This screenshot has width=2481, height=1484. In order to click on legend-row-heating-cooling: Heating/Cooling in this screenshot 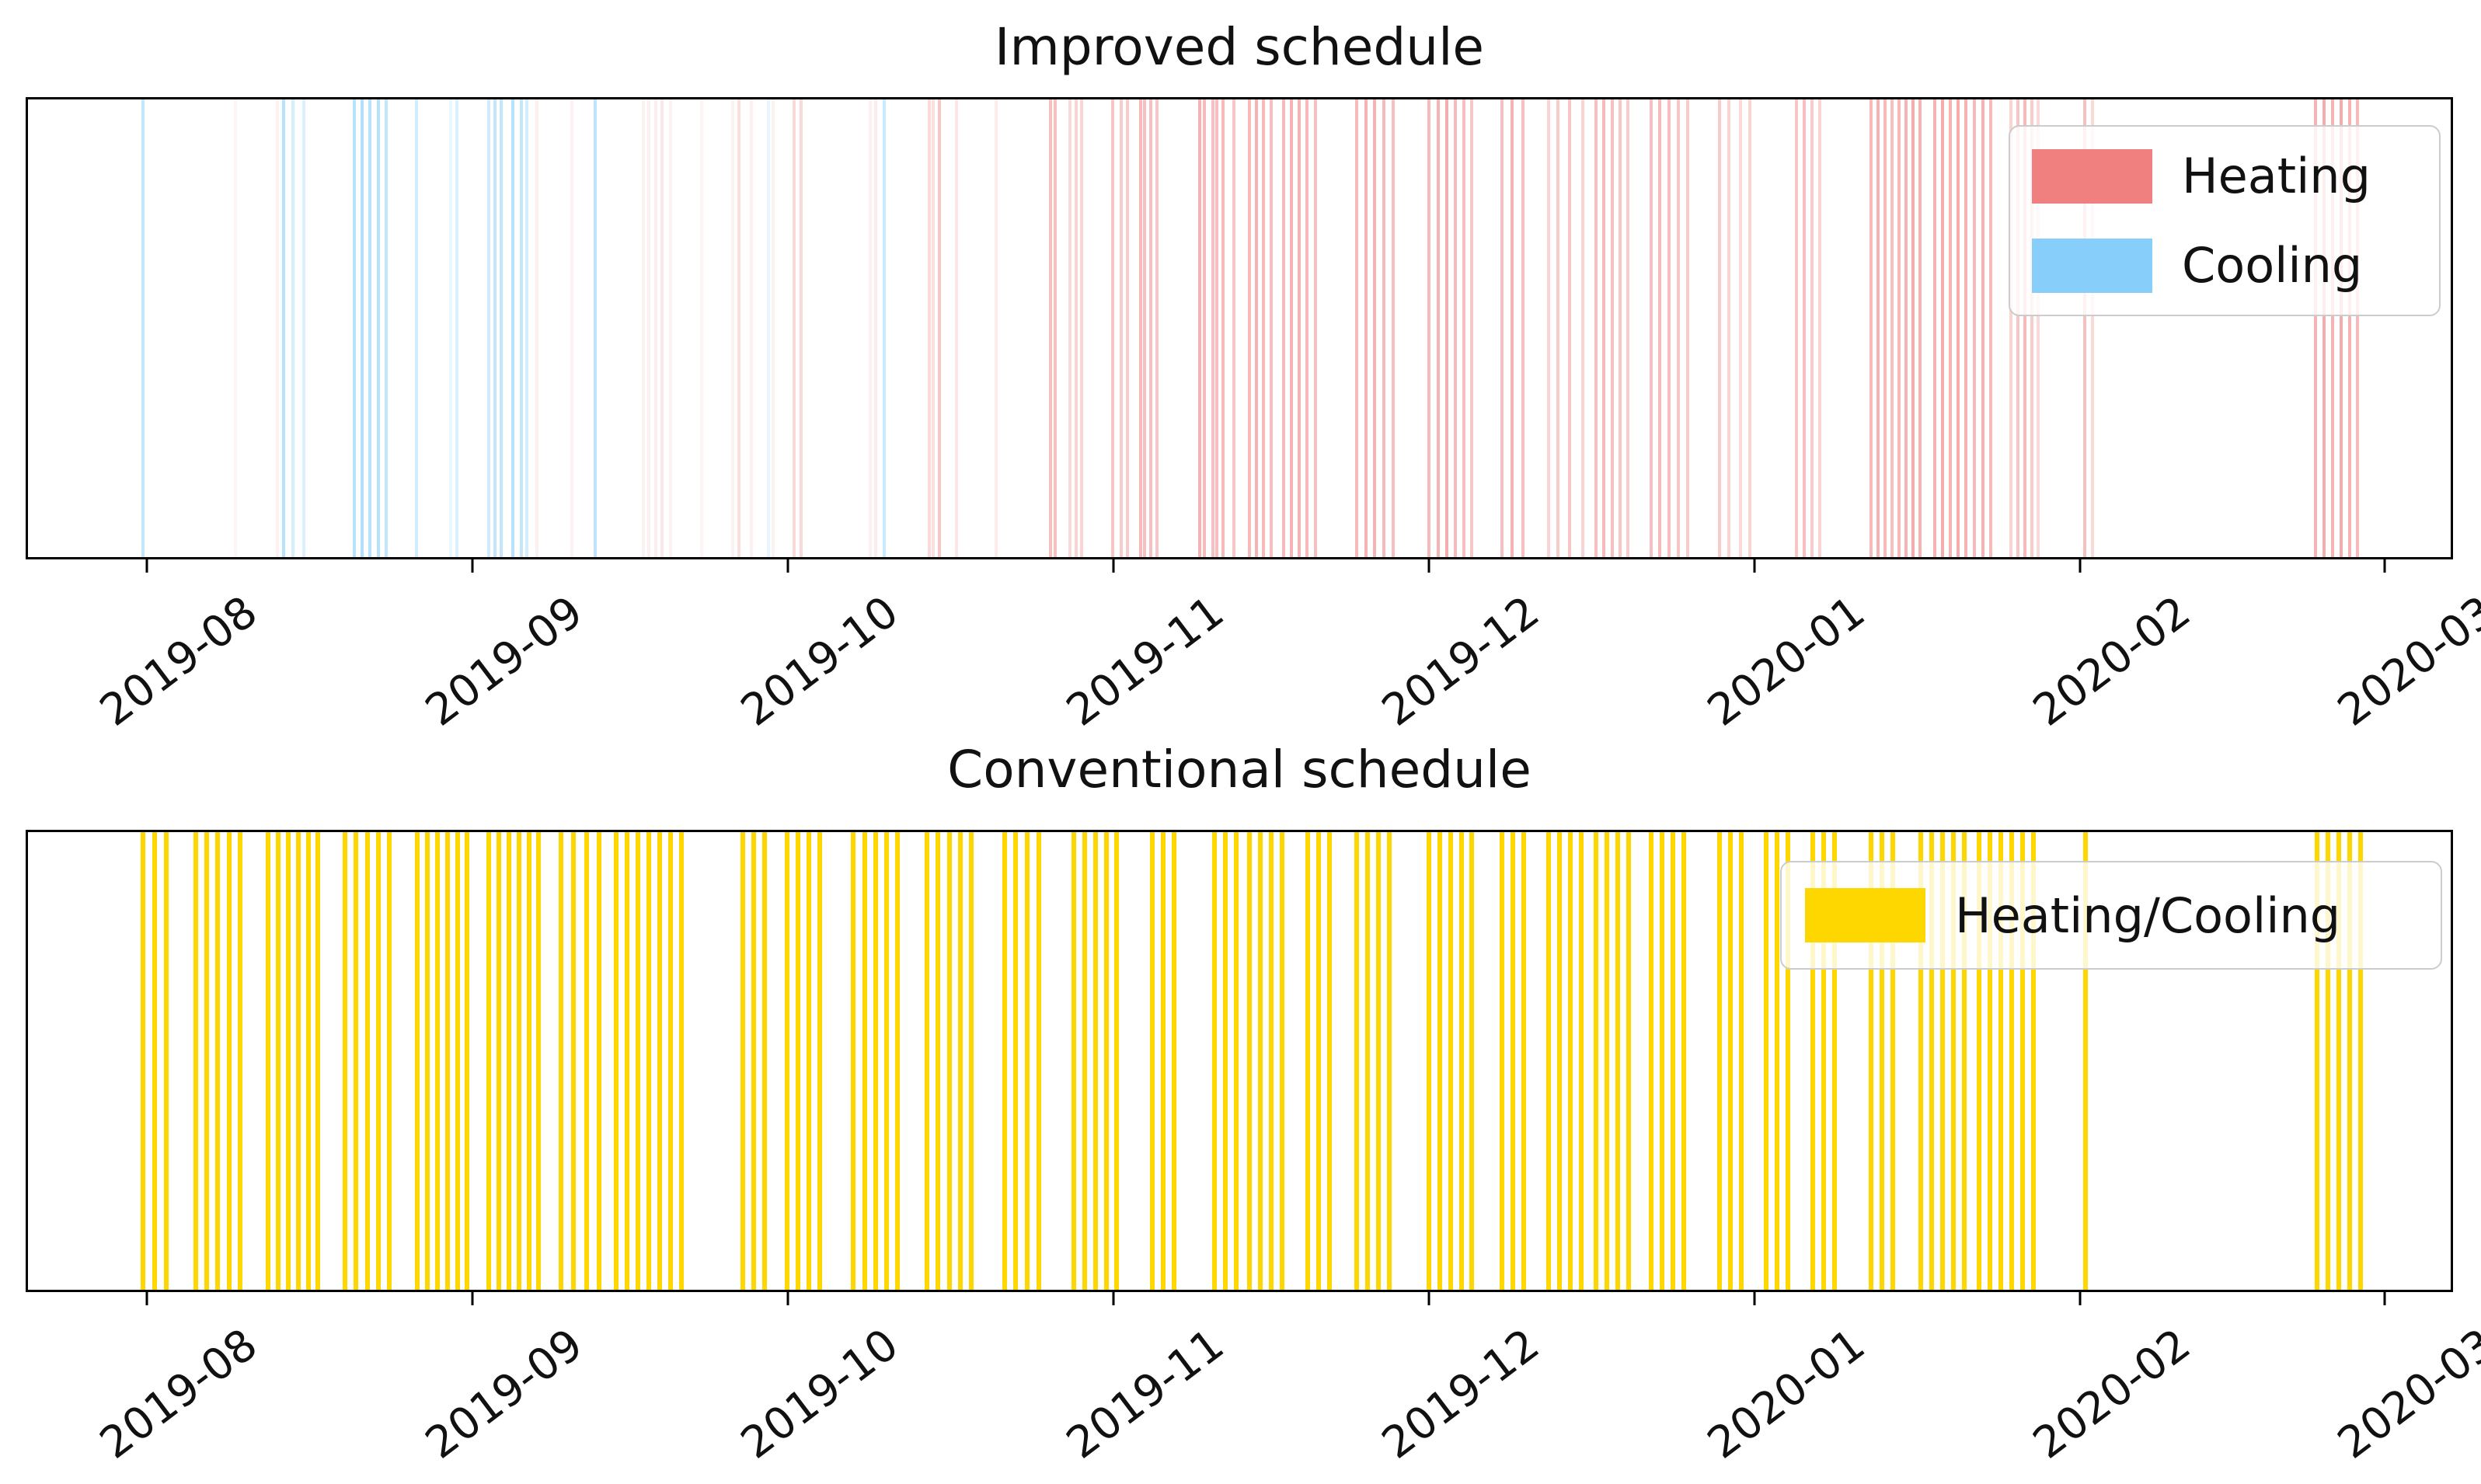, I will do `click(2123, 915)`.